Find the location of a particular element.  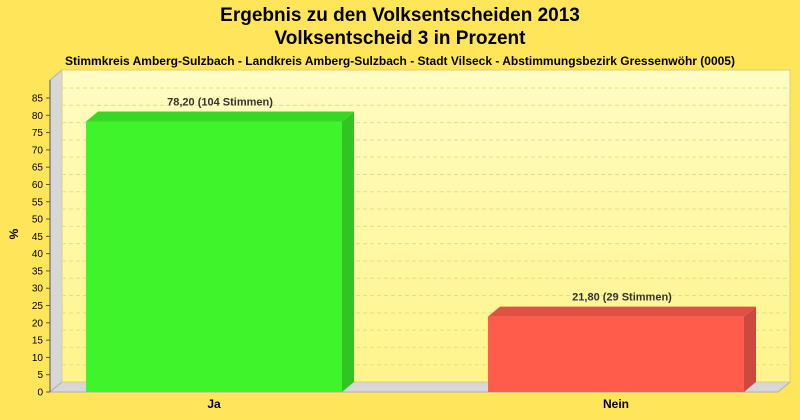

y-tick-label: 10 is located at coordinates (38, 358).